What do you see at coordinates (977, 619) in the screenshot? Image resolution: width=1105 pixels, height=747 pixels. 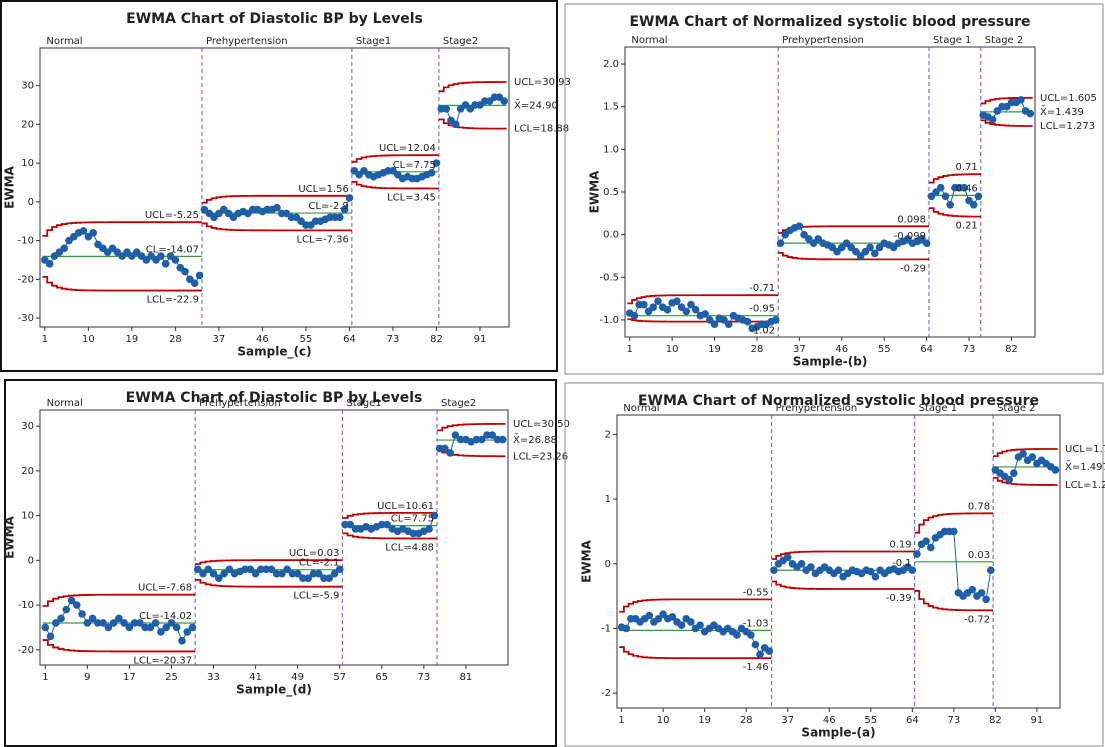 I see `lcl-label: -0.72` at bounding box center [977, 619].